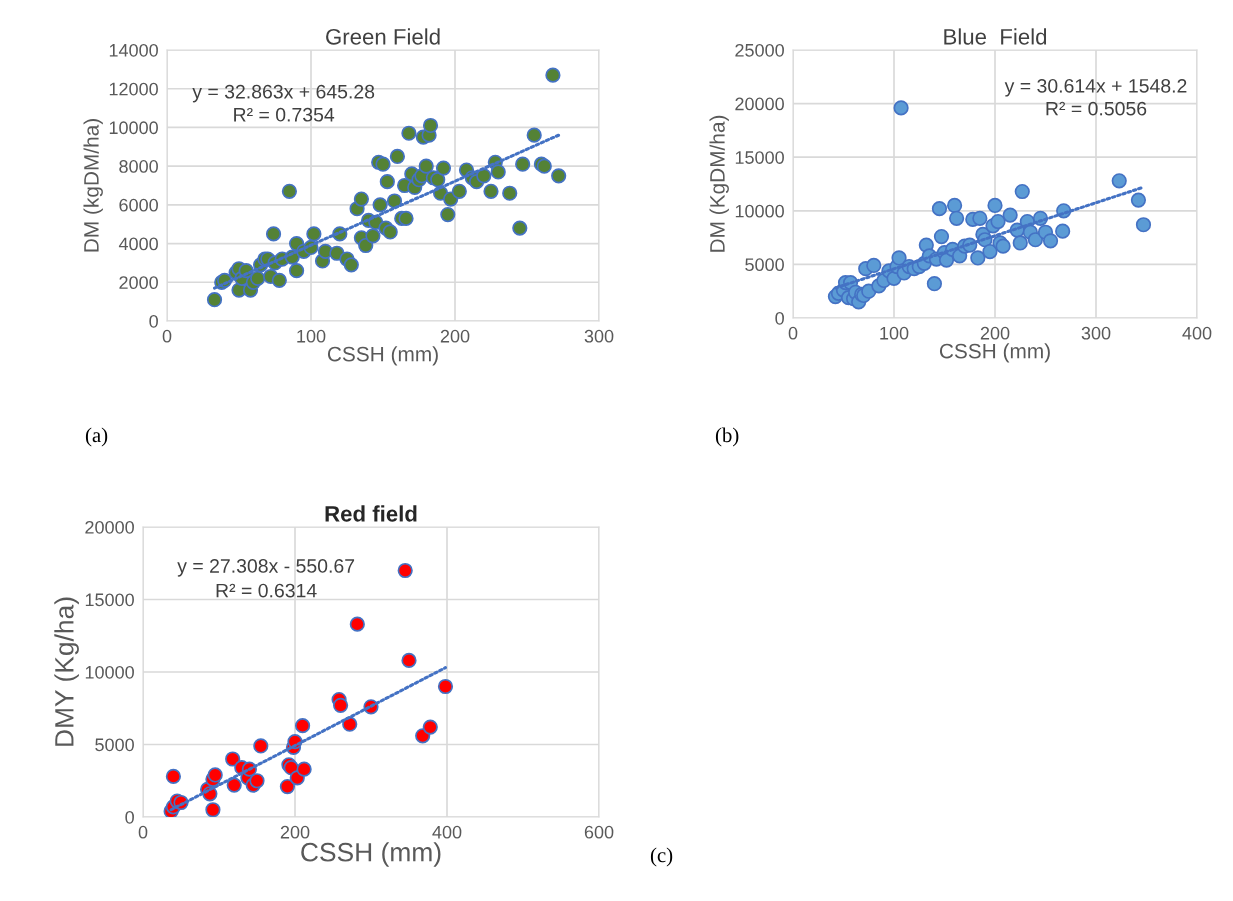 The width and height of the screenshot is (1233, 901). What do you see at coordinates (283, 93) in the screenshot?
I see `annotation: y = 32.863x + 645.28` at bounding box center [283, 93].